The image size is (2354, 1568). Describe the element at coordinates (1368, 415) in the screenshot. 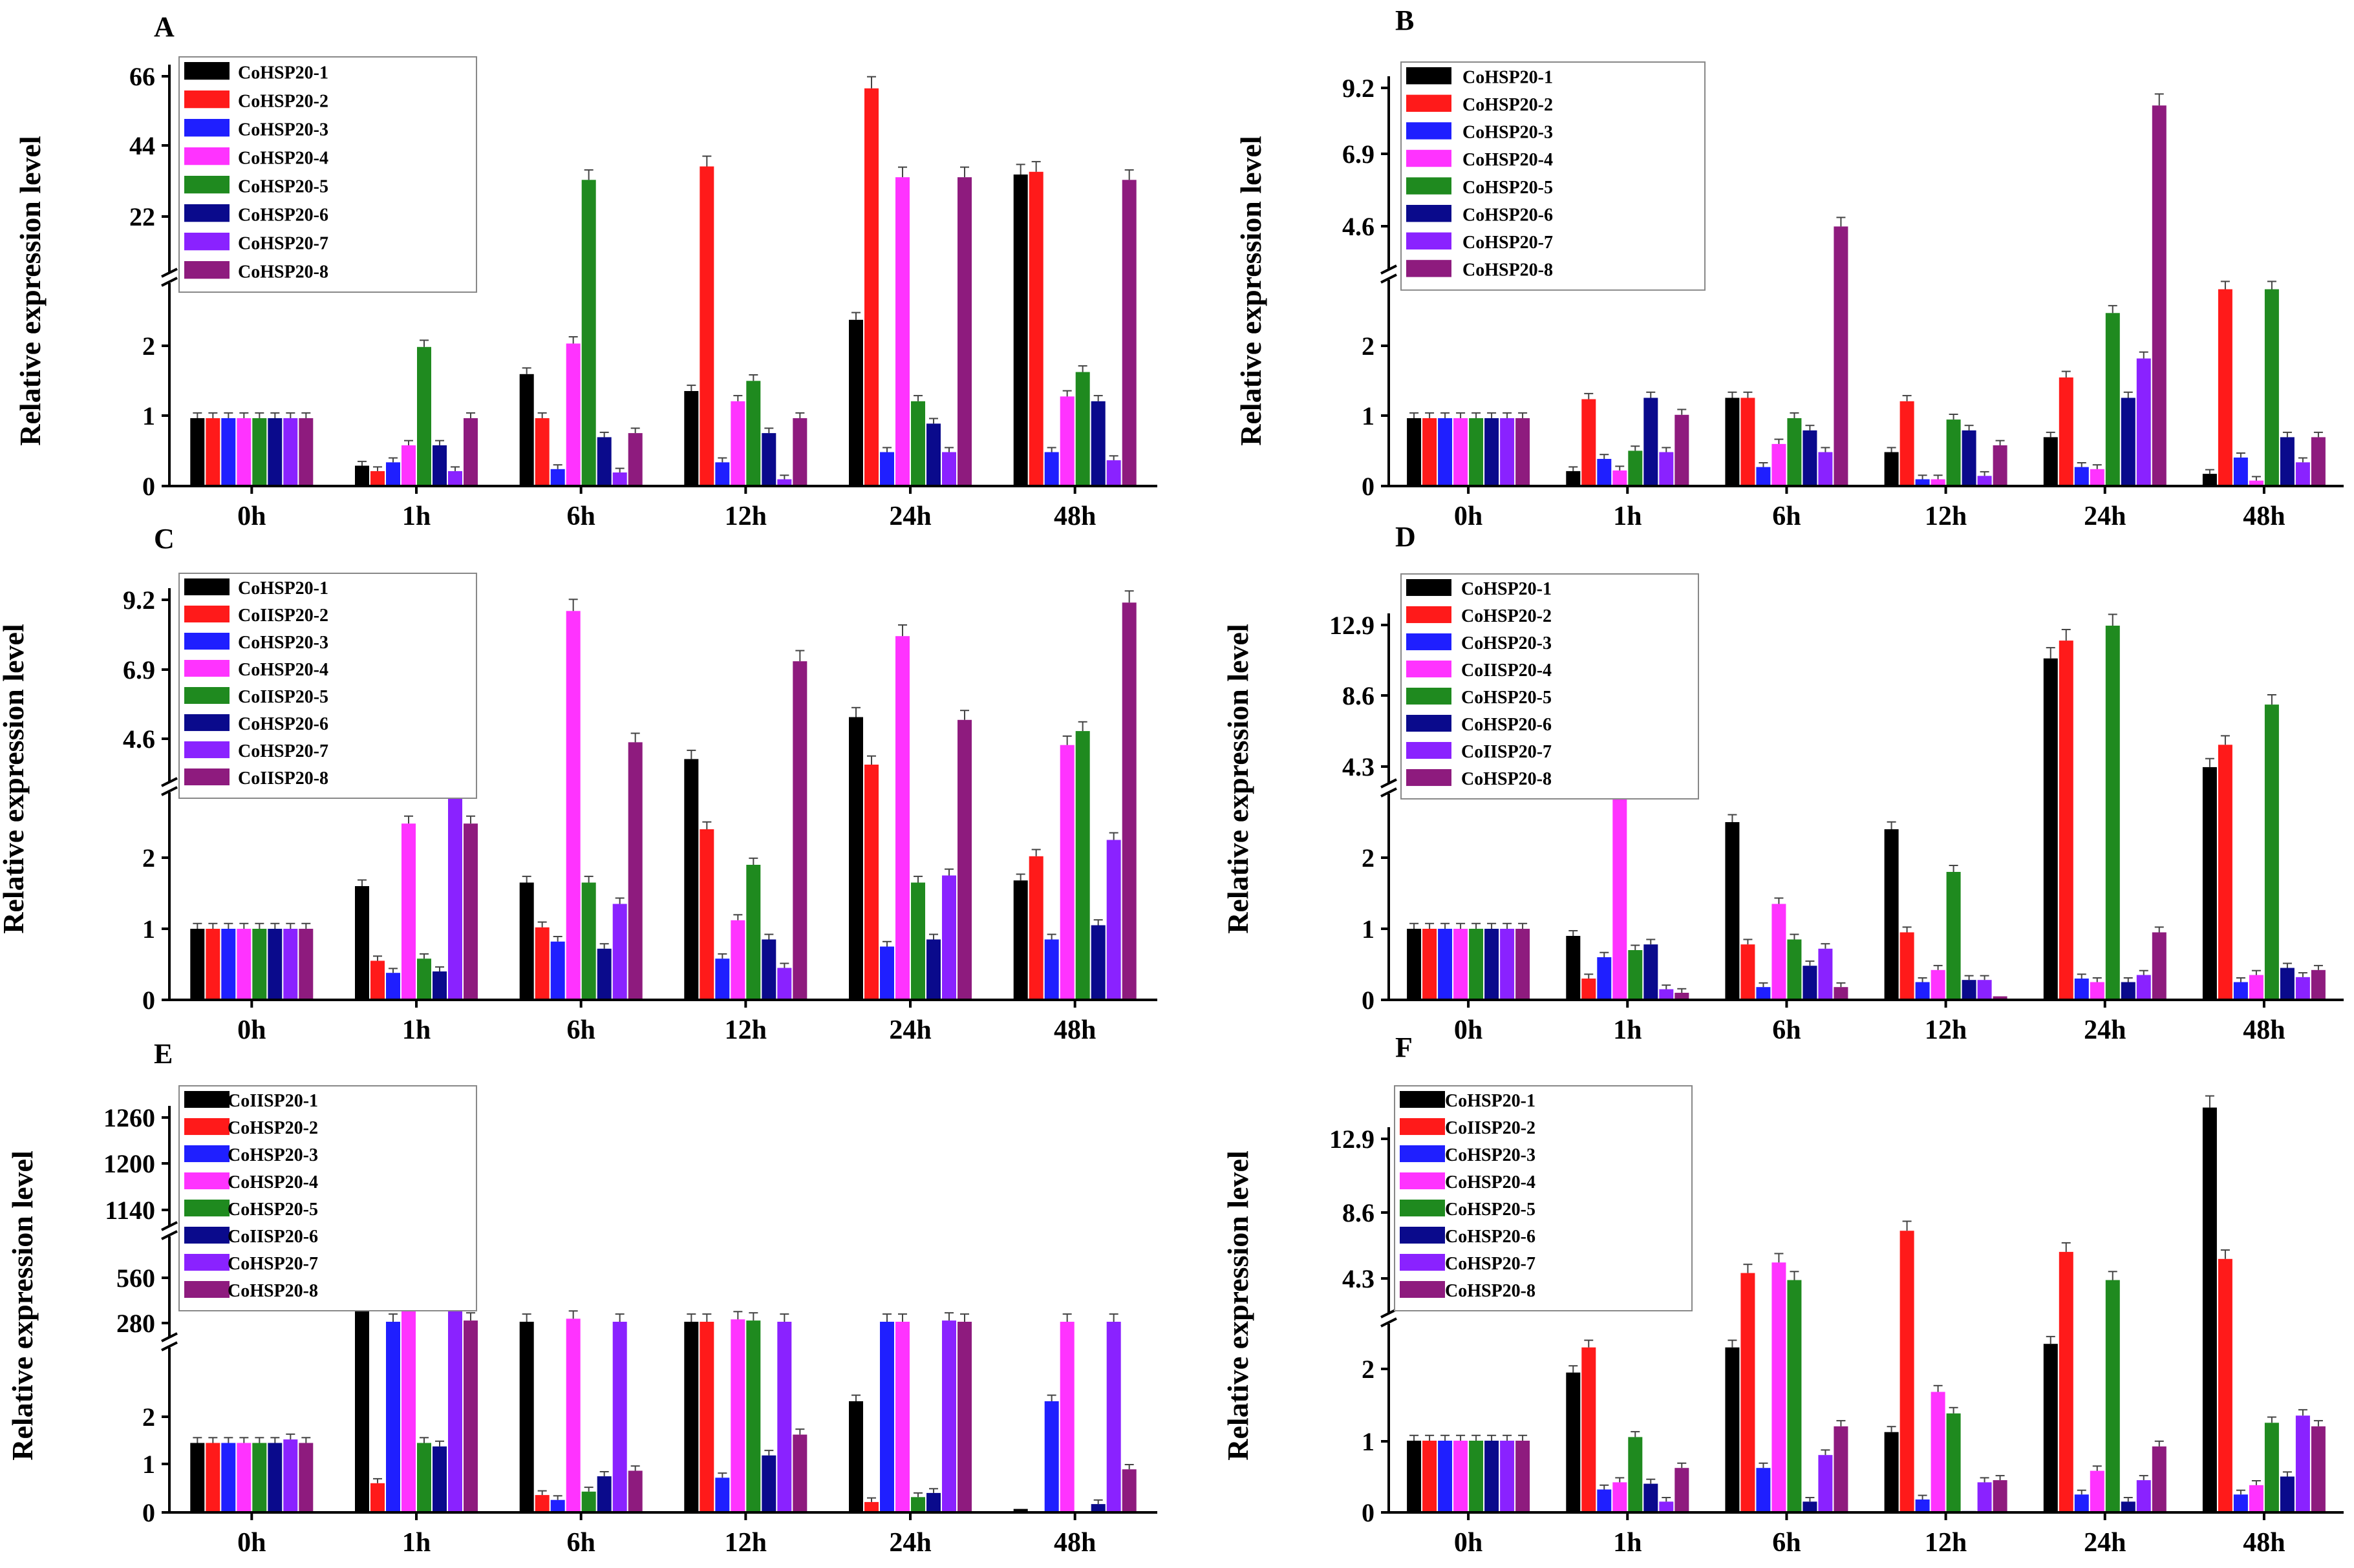

I see `y-tick-label: 1` at that location.